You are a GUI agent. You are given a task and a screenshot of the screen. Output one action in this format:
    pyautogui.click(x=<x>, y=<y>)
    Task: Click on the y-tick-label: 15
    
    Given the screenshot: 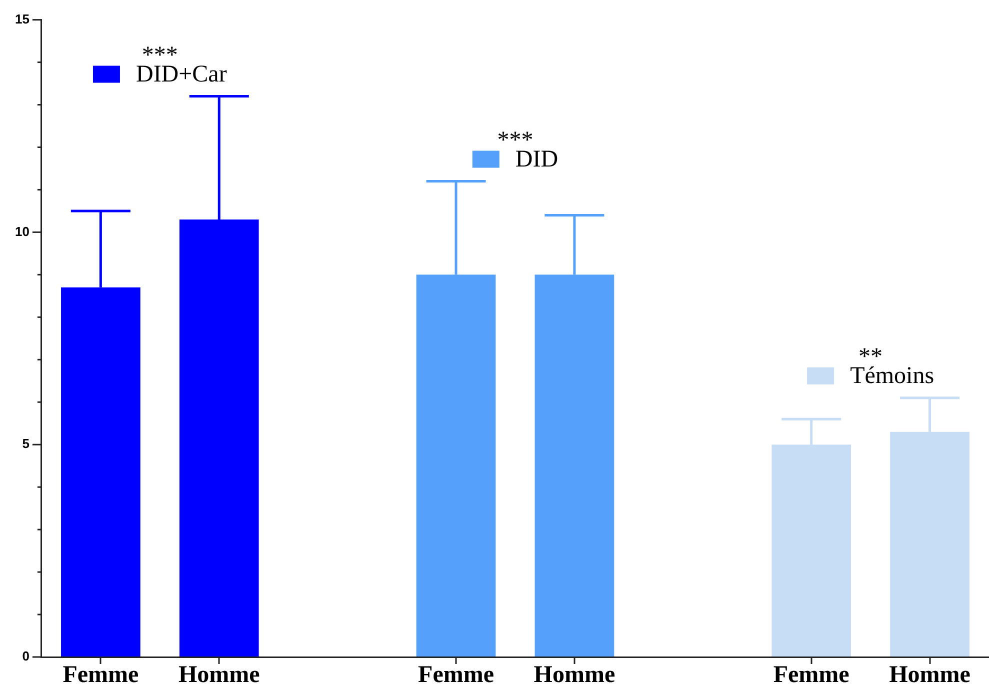 What is the action you would take?
    pyautogui.click(x=22, y=18)
    